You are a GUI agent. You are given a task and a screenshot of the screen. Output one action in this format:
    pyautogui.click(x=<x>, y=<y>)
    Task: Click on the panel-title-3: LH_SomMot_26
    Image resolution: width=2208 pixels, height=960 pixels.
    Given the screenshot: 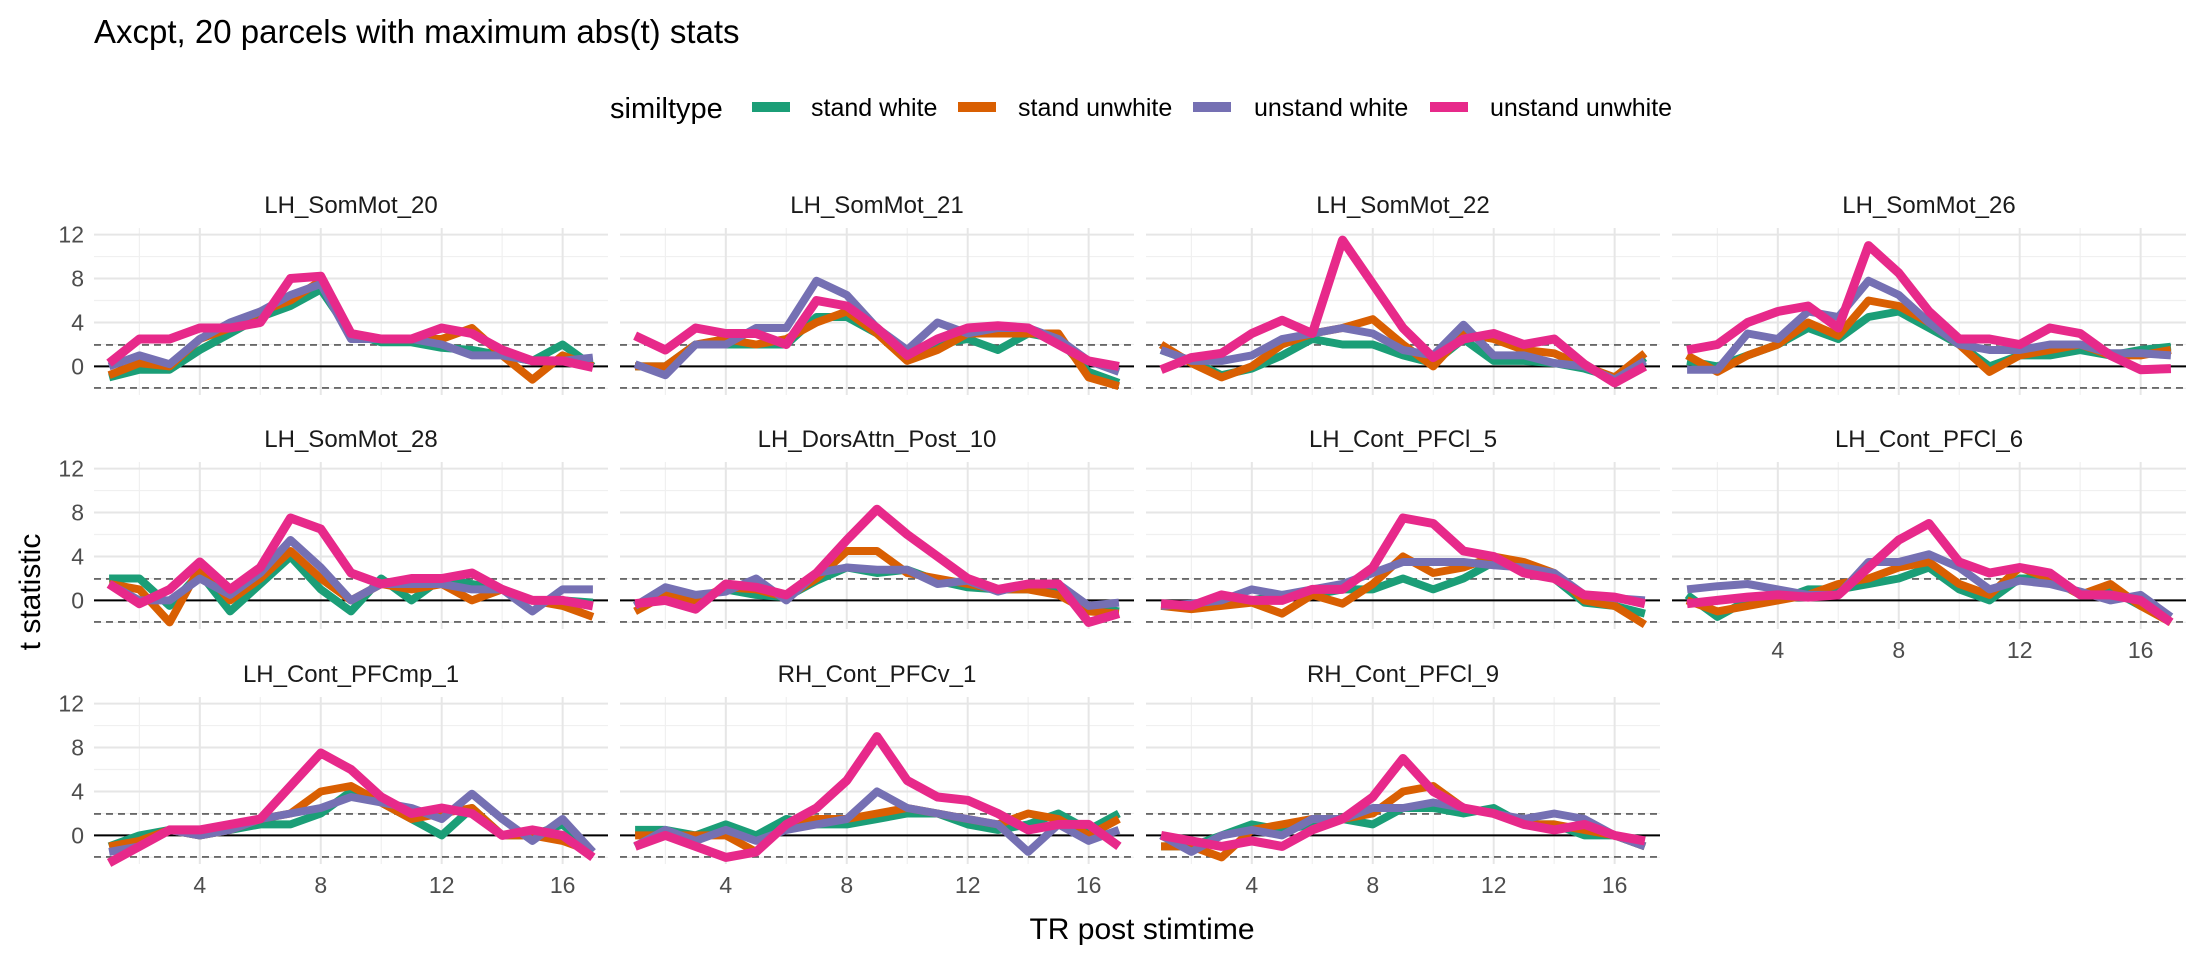 What is the action you would take?
    pyautogui.click(x=1928, y=205)
    